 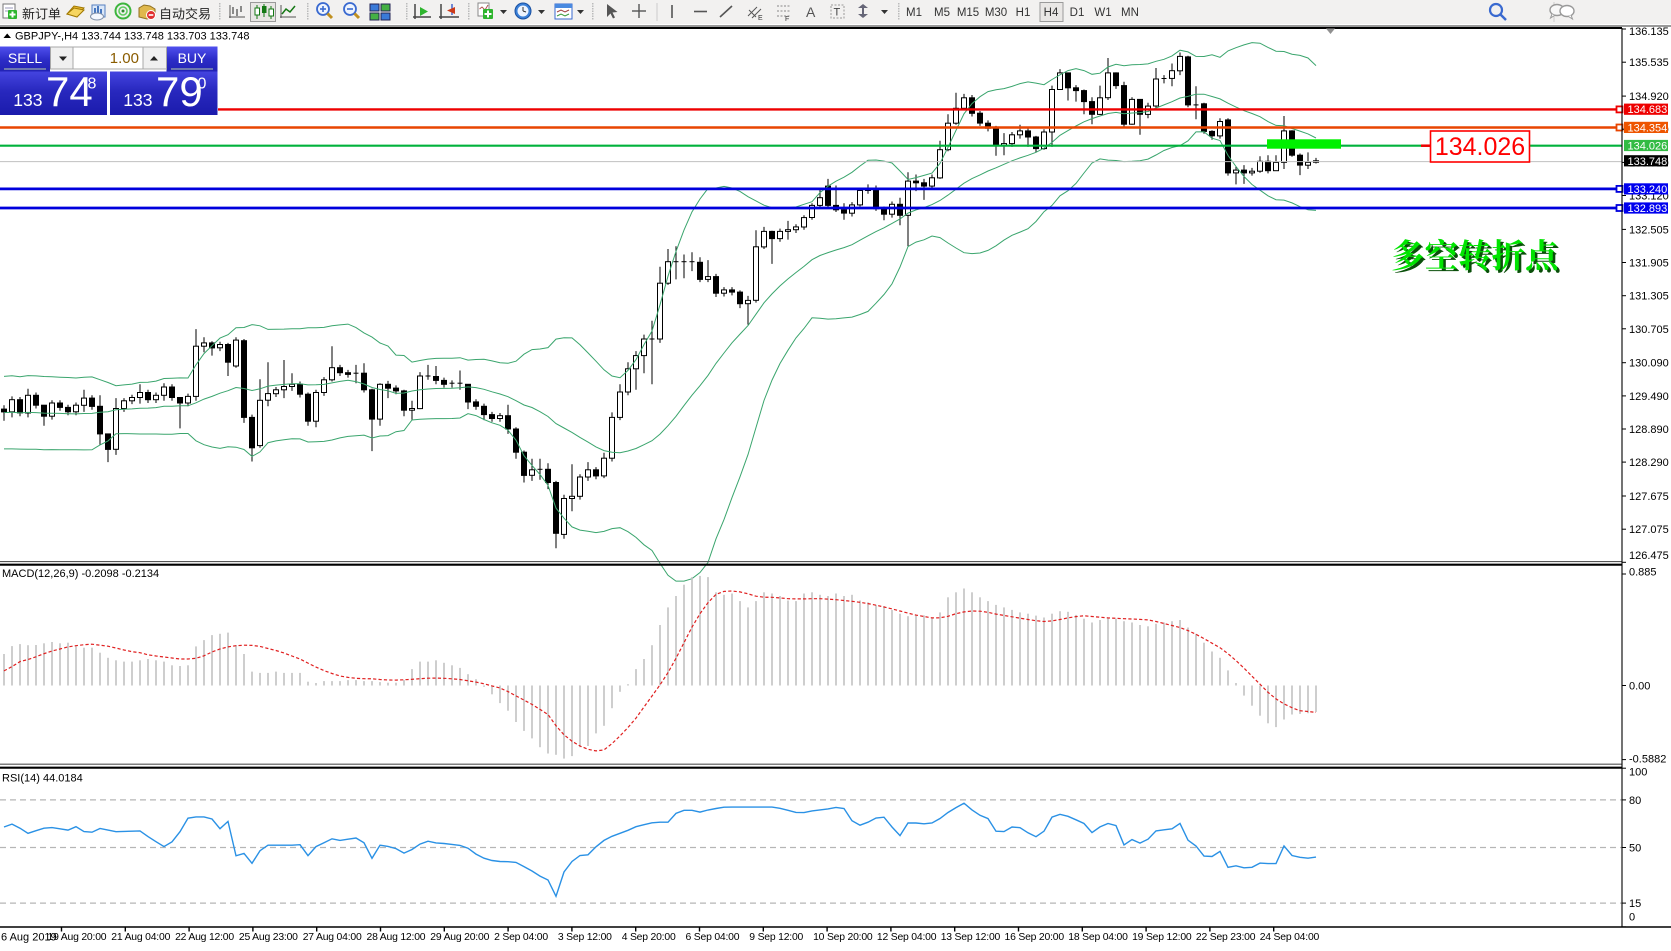 I want to click on svg-text: 19 Sep 12:00, so click(x=1162, y=937).